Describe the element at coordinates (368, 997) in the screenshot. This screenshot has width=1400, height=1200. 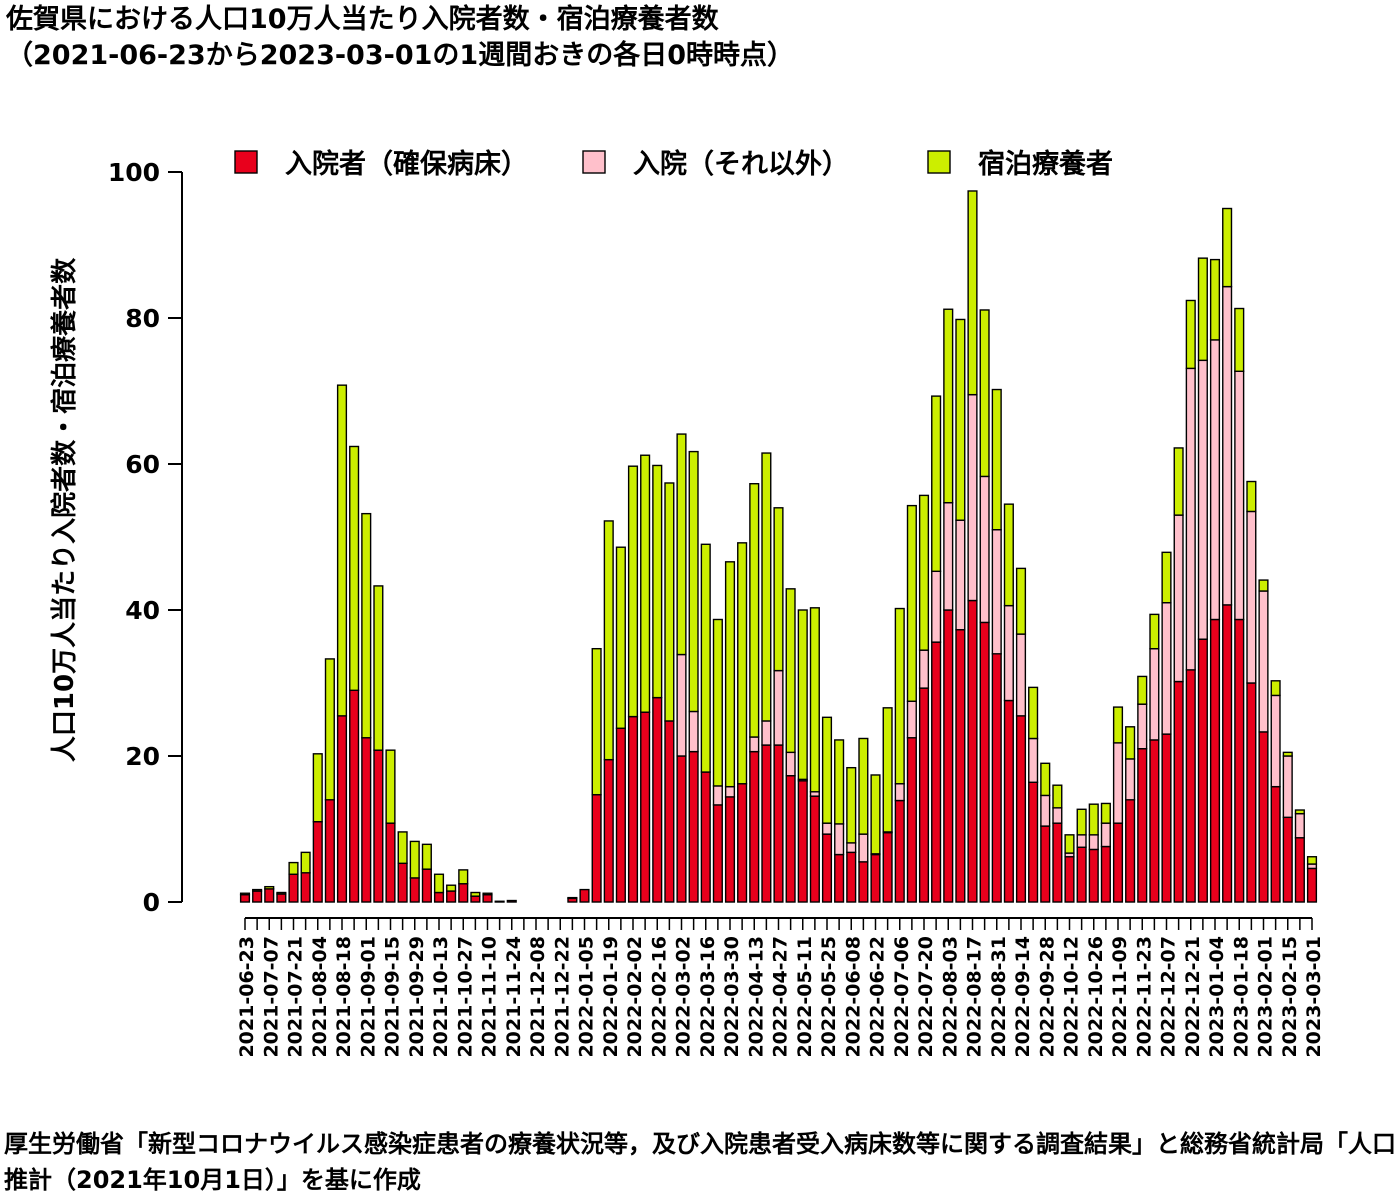
I see `x-tick-label: 2021-09-01` at that location.